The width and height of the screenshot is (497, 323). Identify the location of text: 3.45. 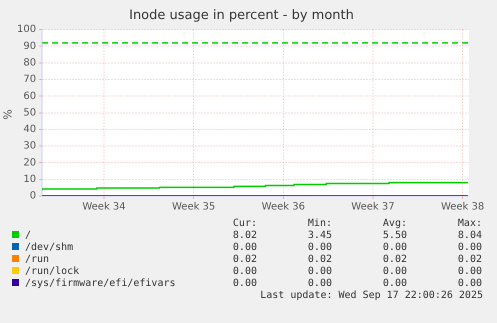
(319, 236).